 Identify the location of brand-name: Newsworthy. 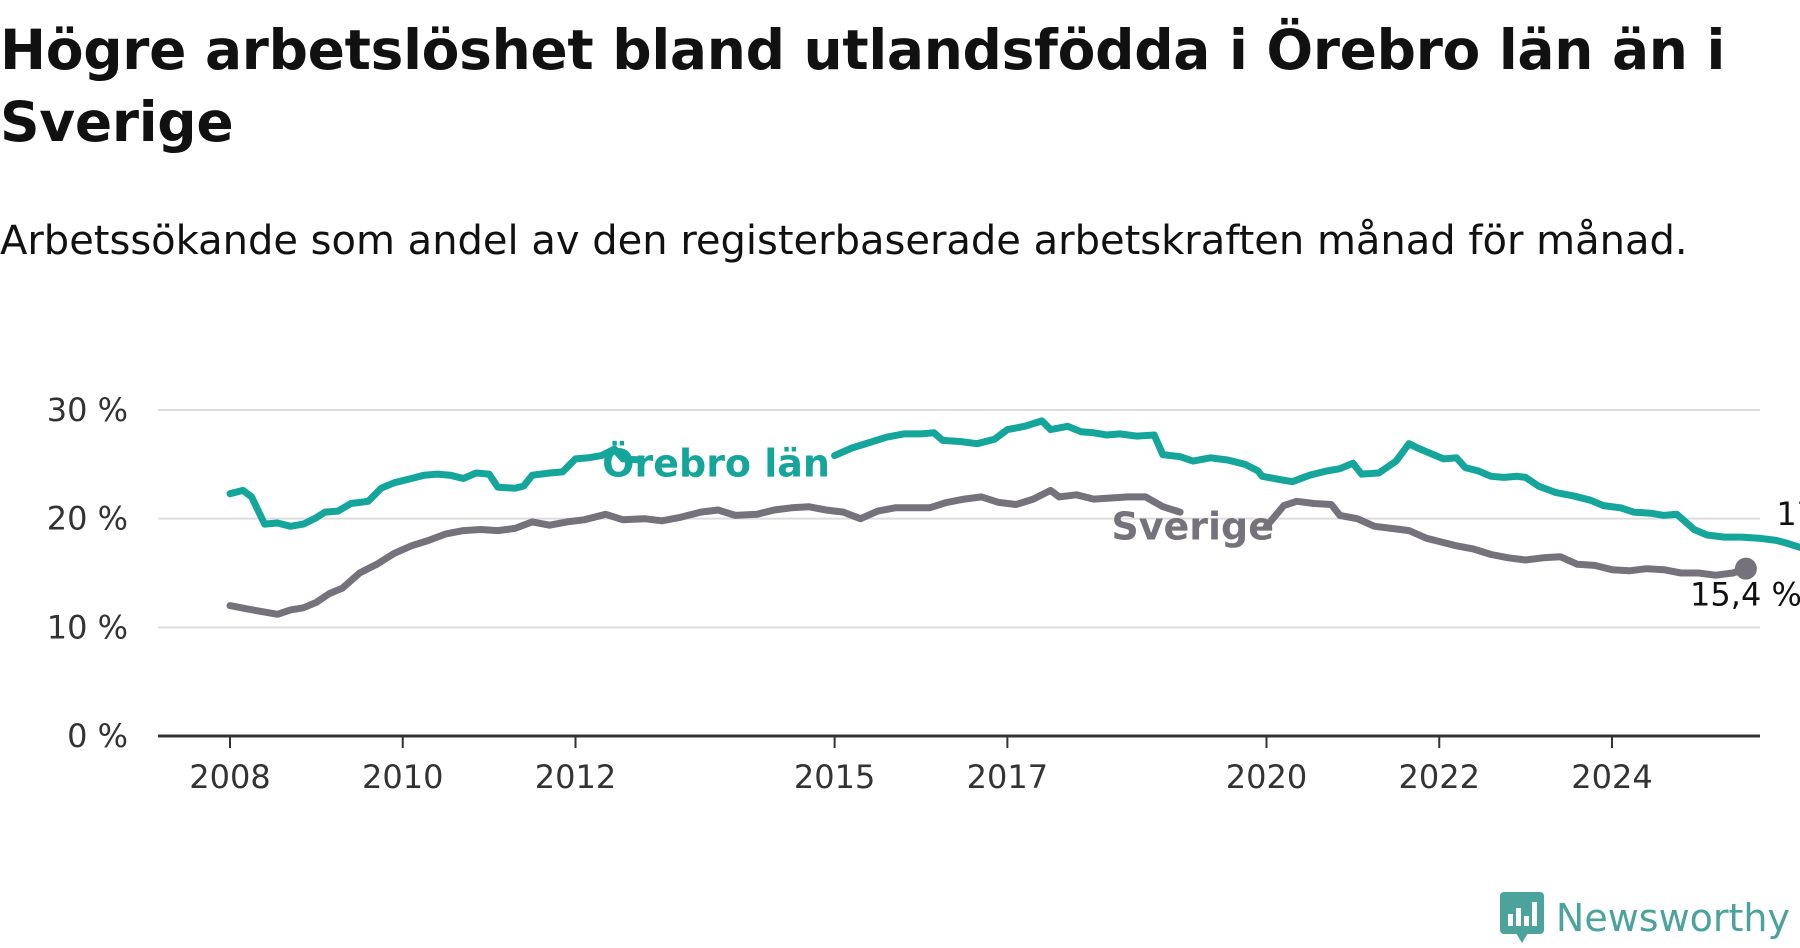
(1672, 918).